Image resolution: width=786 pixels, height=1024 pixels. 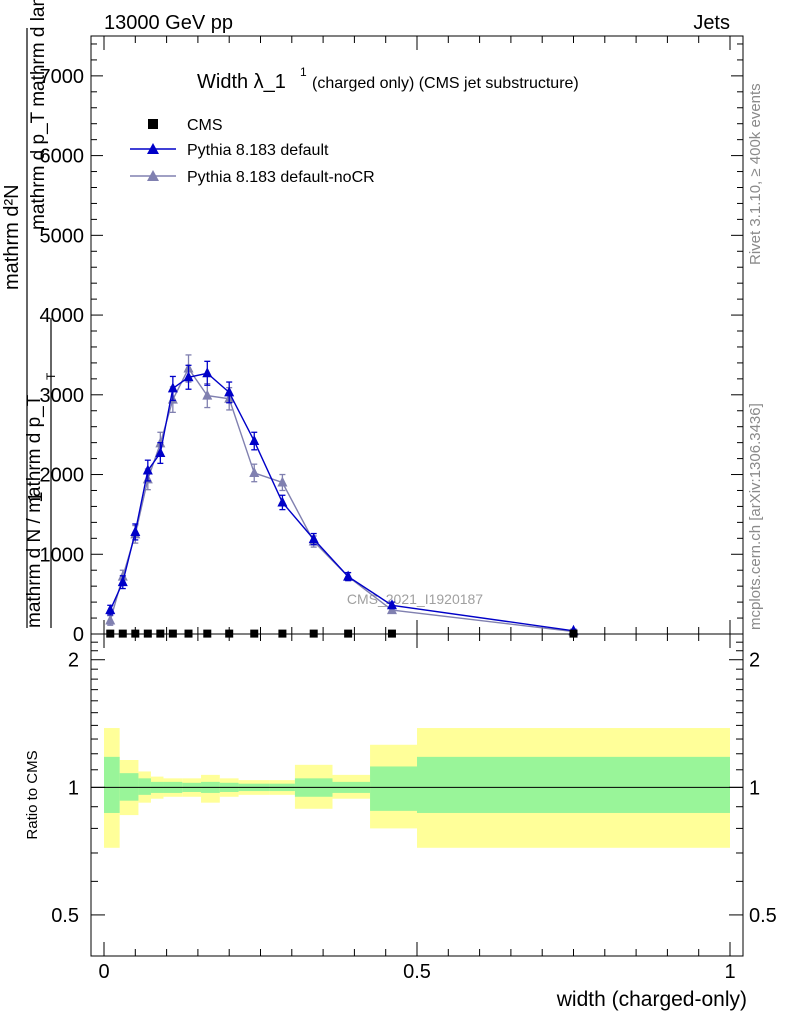 I want to click on y-label-denominator: mathrm d p_T mathrm d lambda, so click(x=38, y=115).